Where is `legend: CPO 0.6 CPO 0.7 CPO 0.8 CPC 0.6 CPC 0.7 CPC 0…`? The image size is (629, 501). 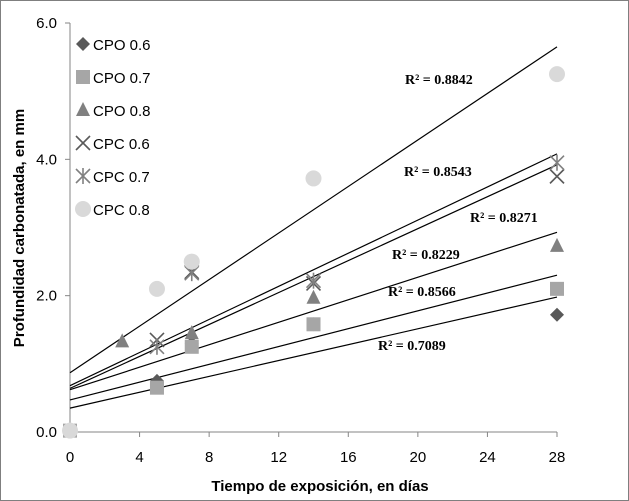
legend: CPO 0.6 CPO 0.7 CPO 0.8 CPC 0.6 CPC 0.7 CPC 0… is located at coordinates (113, 128).